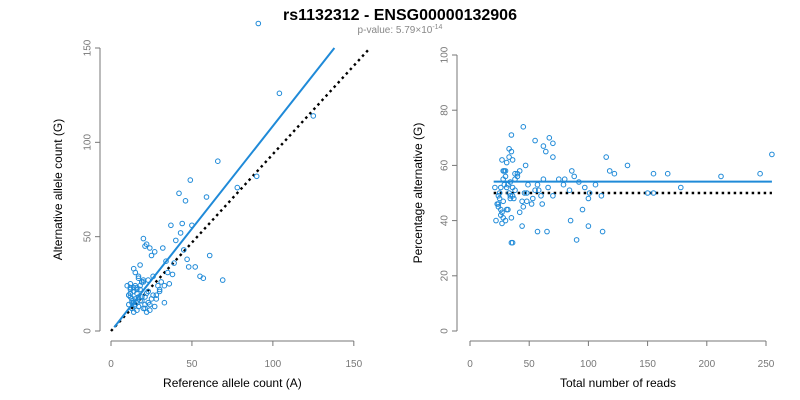 The image size is (800, 400). Describe the element at coordinates (353, 364) in the screenshot. I see `left-x-tick-label: 150` at that location.